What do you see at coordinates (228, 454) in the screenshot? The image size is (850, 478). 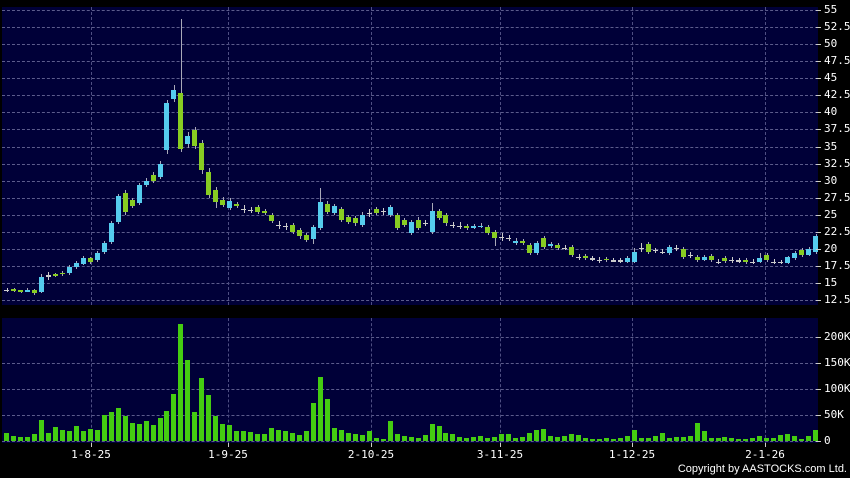 I see `date-axis-label: 1-9-25` at bounding box center [228, 454].